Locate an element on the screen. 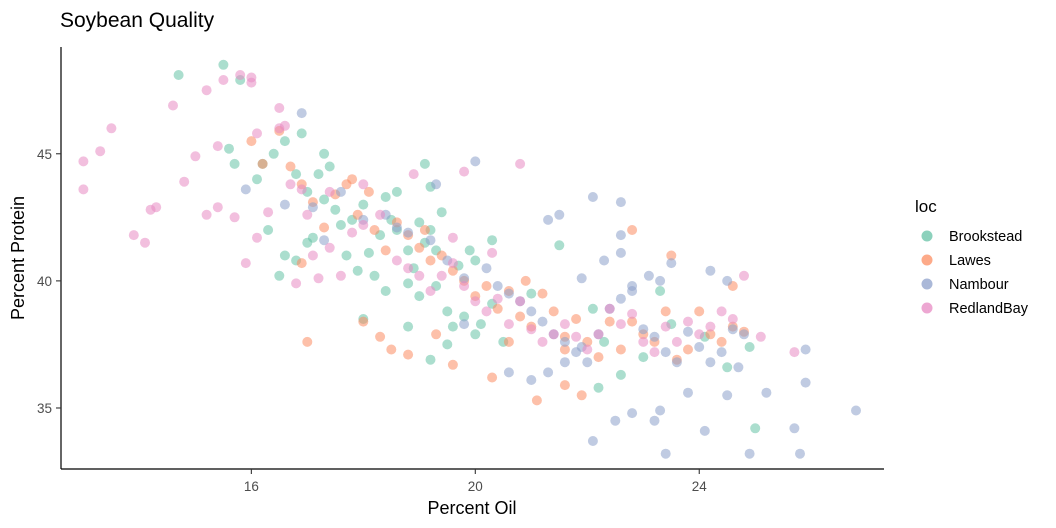  y-axis-ticks: 35 40 45 is located at coordinates (49, 281).